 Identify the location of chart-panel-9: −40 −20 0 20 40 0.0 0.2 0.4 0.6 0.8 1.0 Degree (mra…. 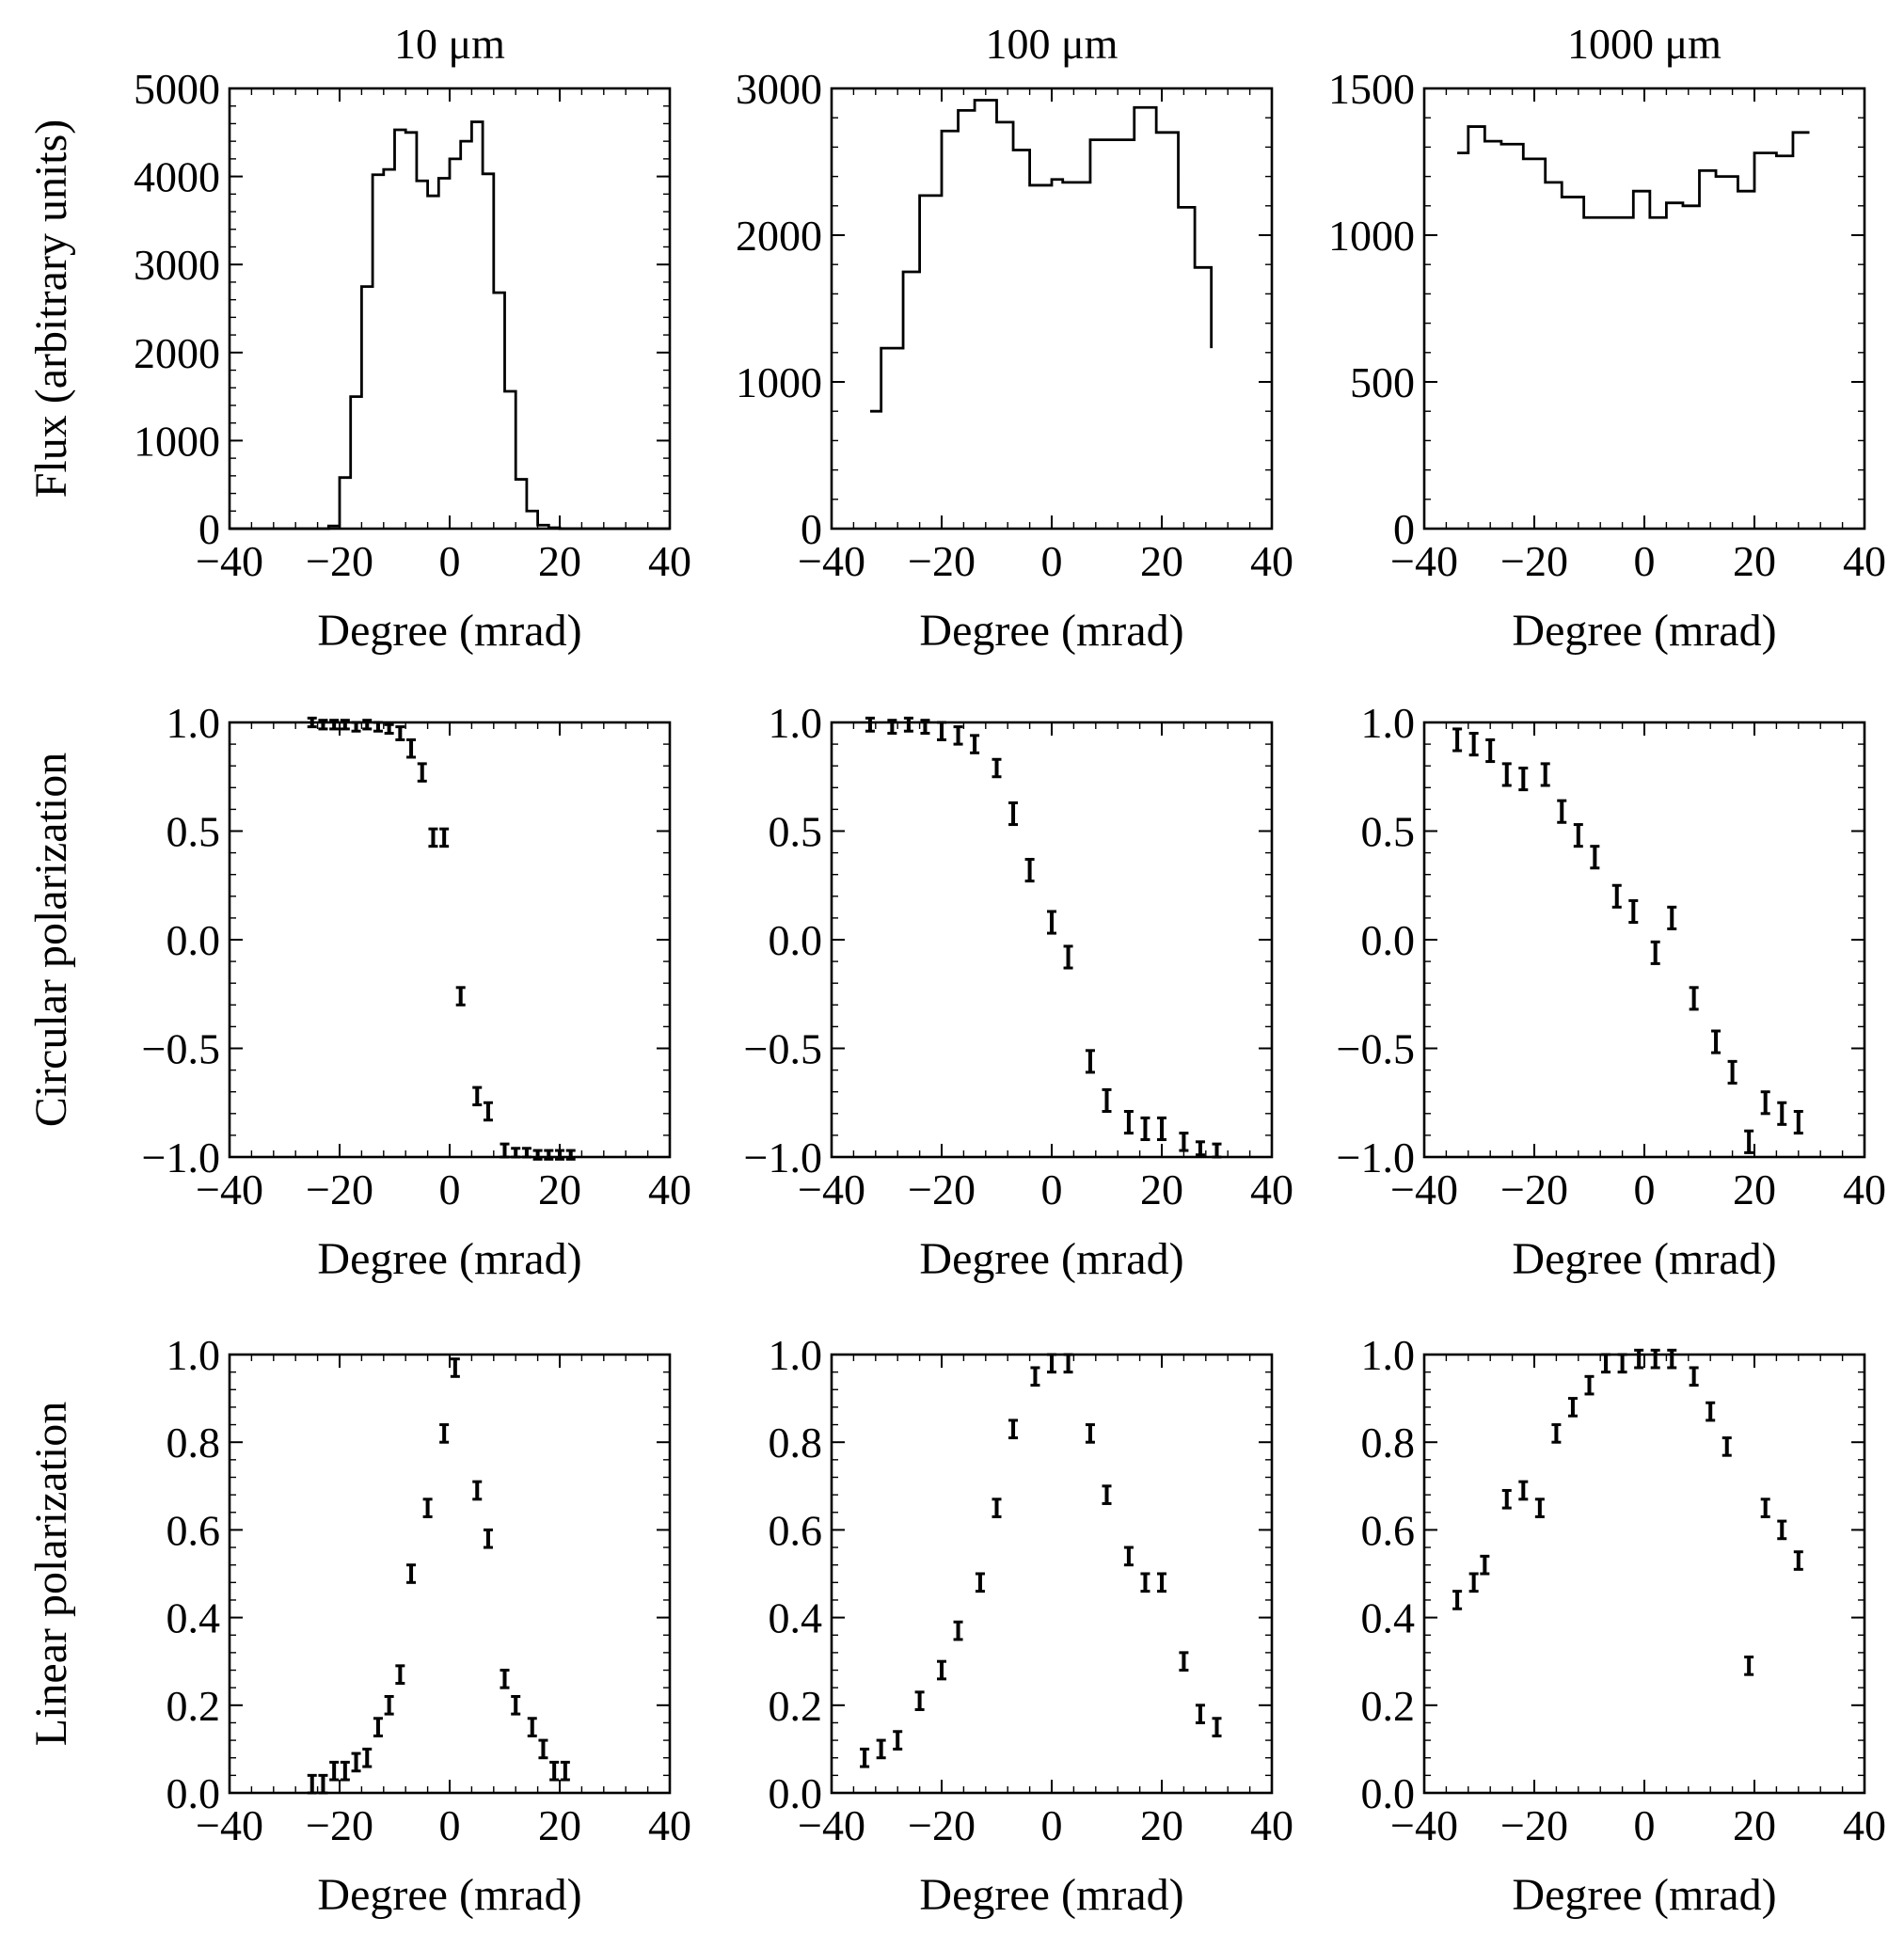
(1624, 1626).